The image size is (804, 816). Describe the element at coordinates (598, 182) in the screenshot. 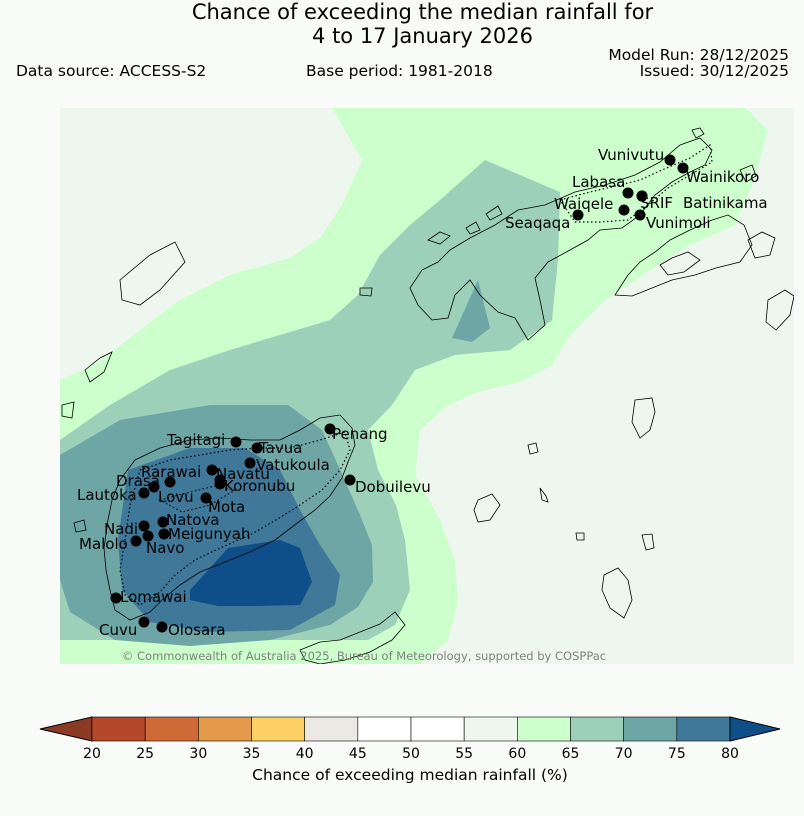

I see `station-label: Labasa` at that location.